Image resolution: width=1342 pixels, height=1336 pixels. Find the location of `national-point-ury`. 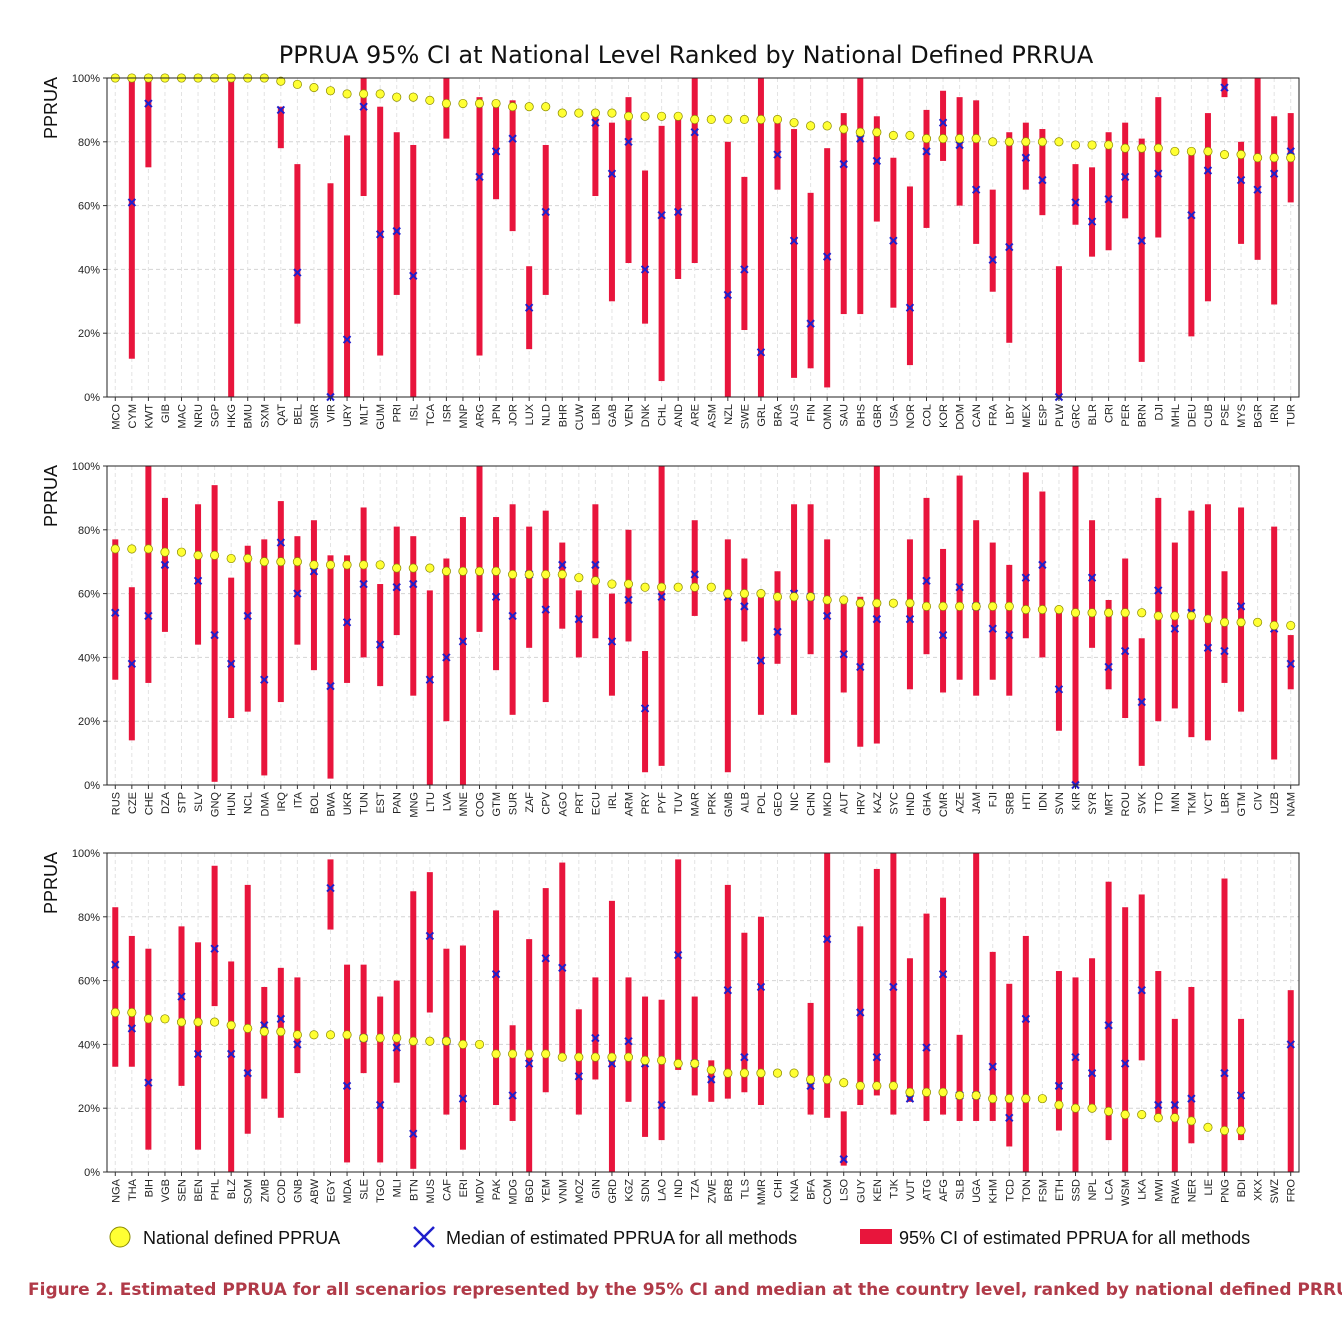

national-point-ury is located at coordinates (347, 94).